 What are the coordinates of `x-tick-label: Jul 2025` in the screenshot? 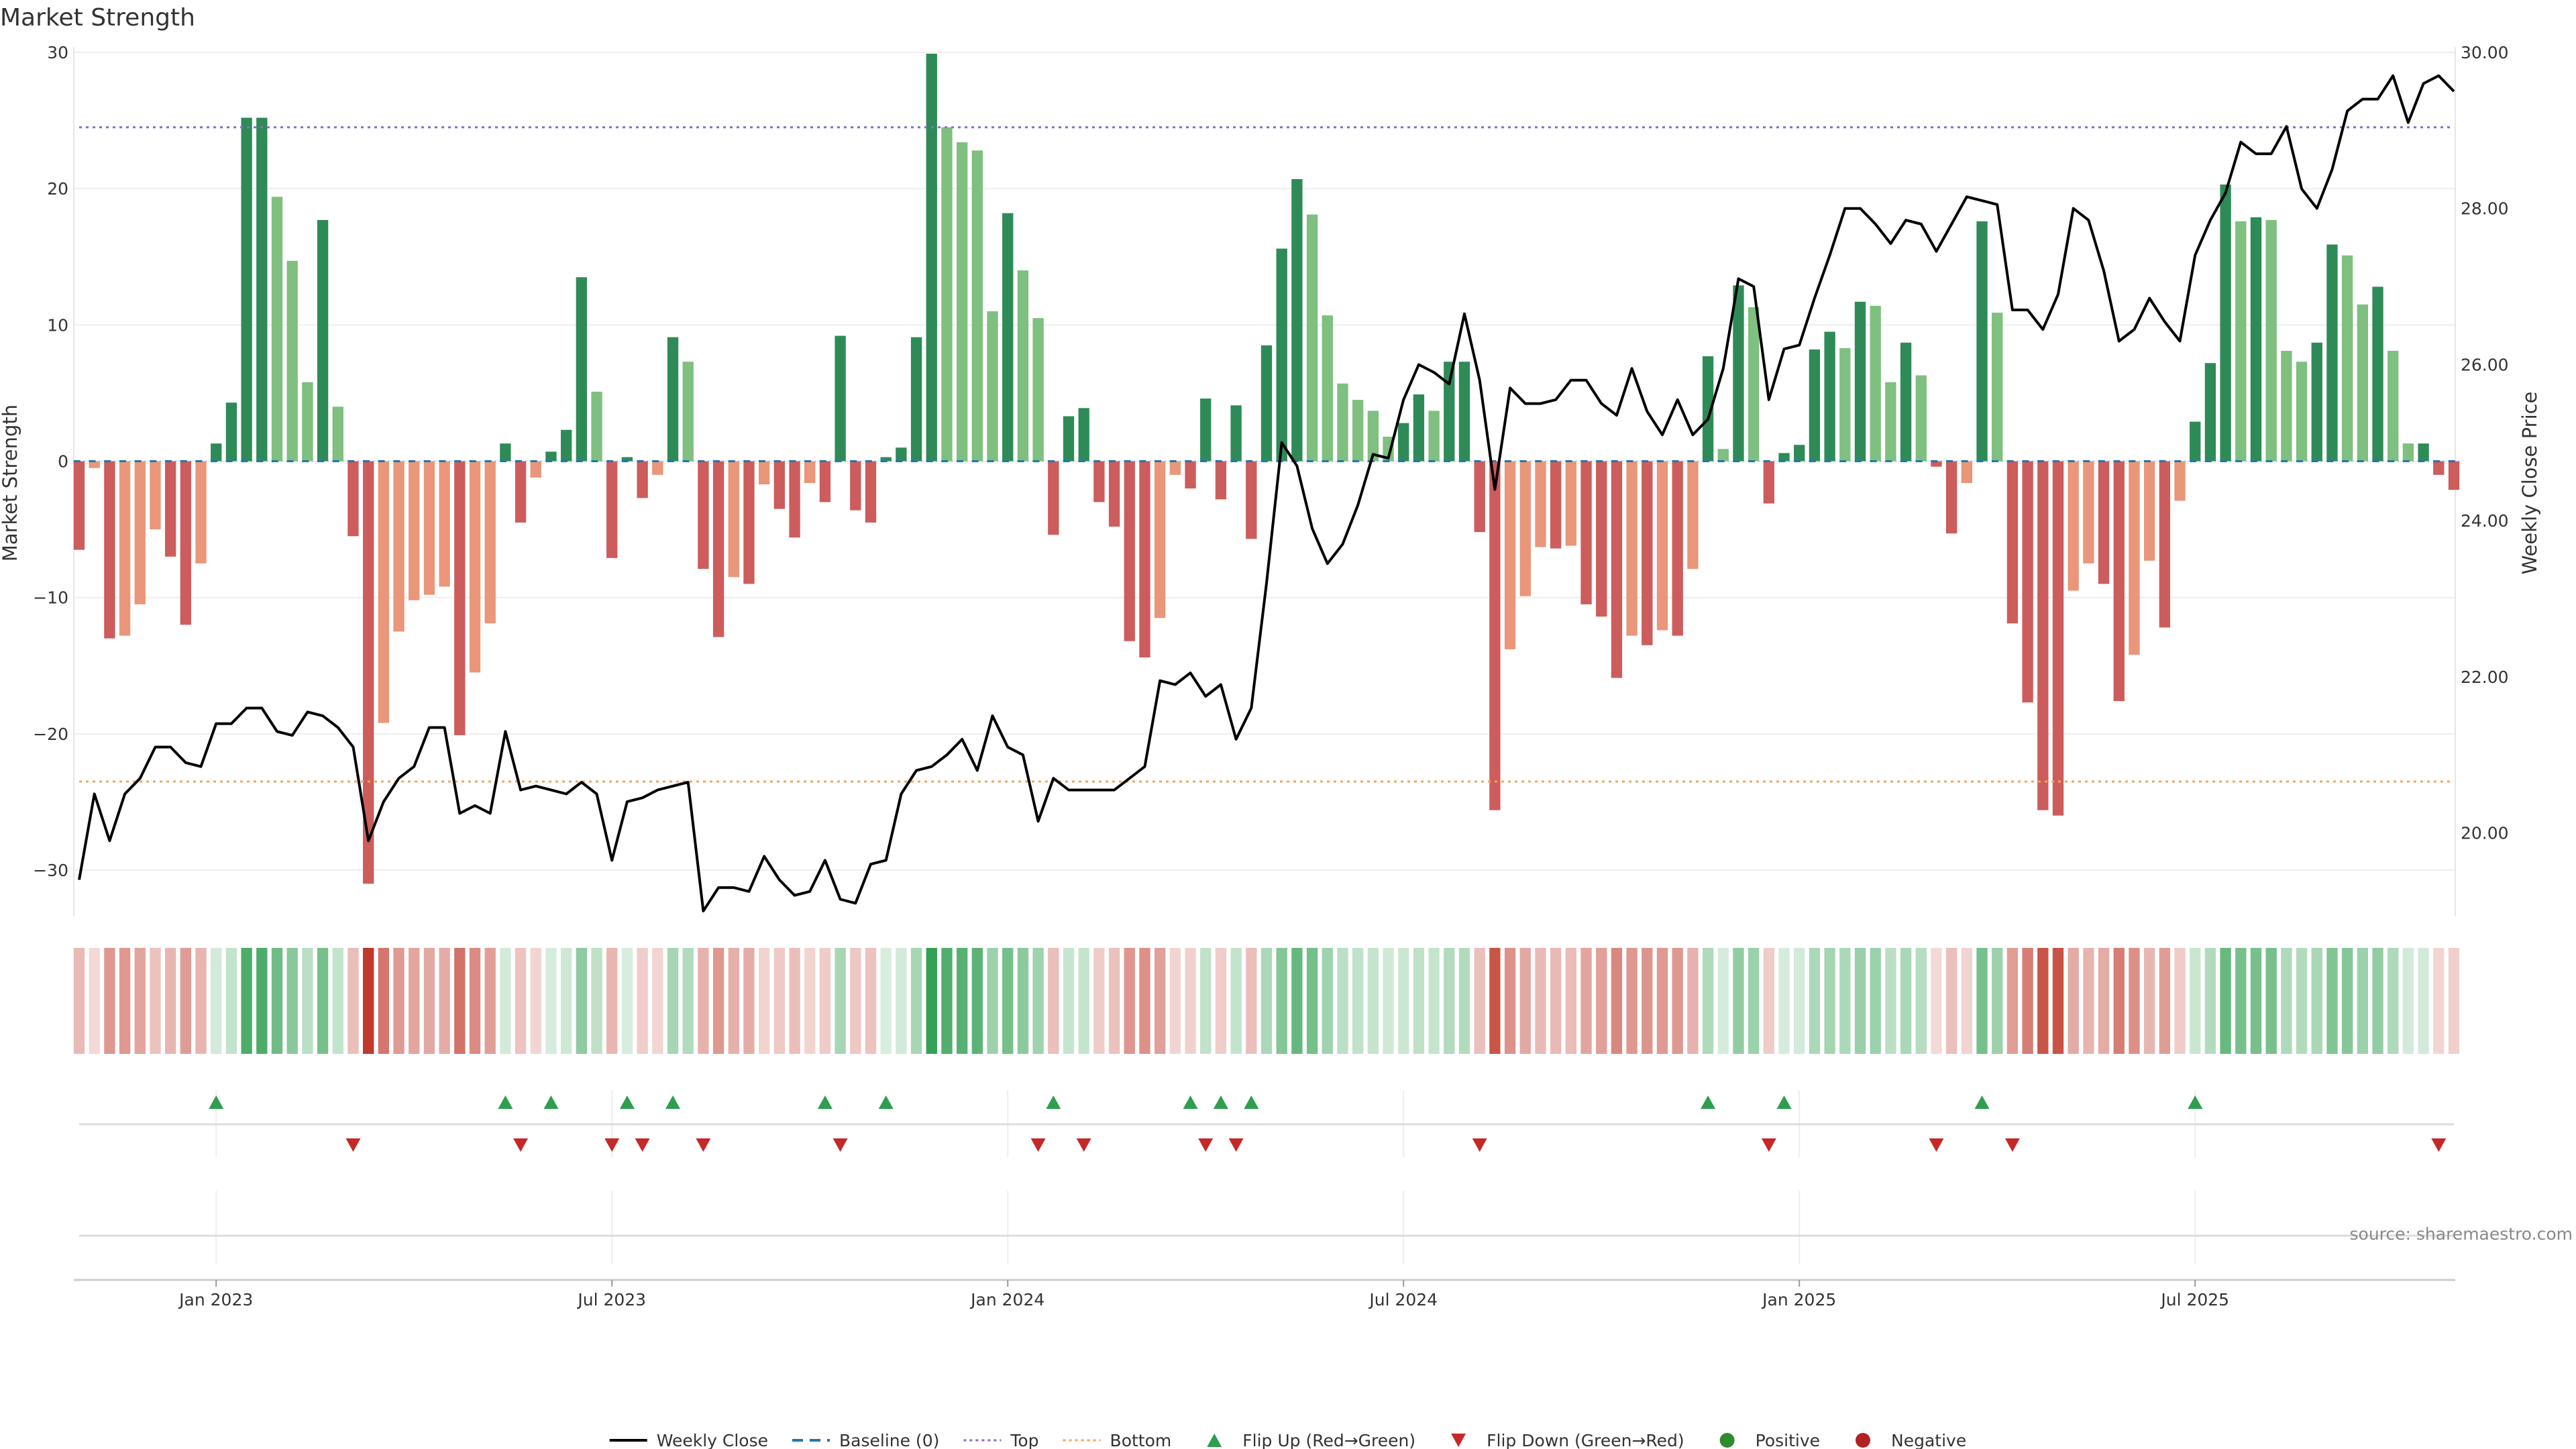 It's located at (2194, 1299).